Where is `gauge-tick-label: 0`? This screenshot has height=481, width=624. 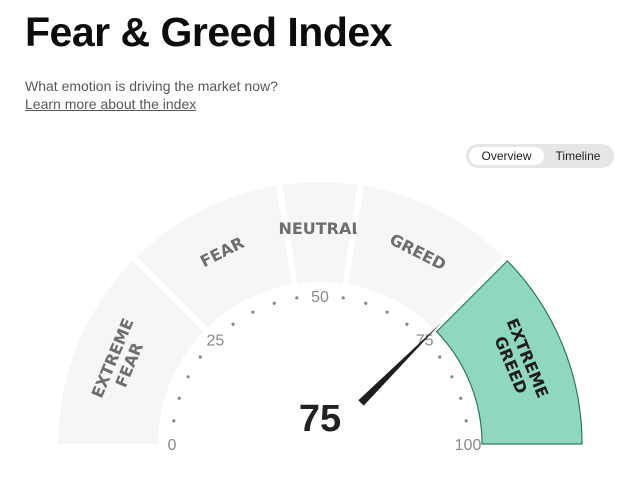 gauge-tick-label: 0 is located at coordinates (172, 445).